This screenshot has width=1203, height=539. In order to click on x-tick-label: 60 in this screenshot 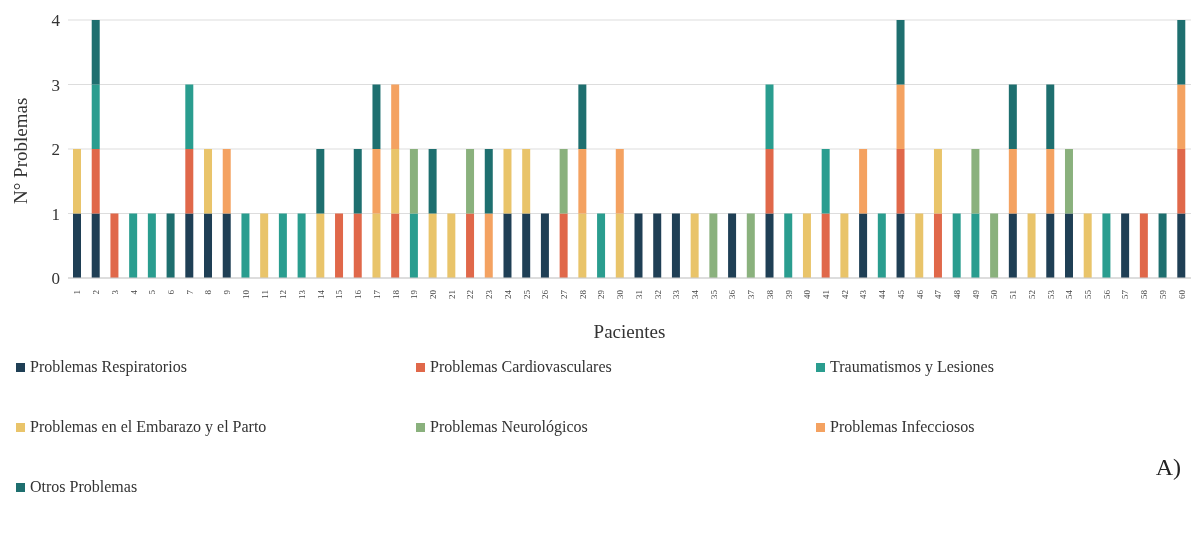, I will do `click(1181, 294)`.